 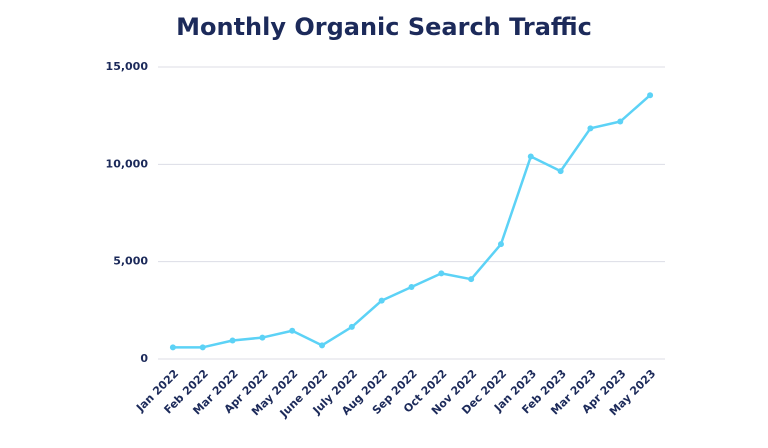 I want to click on y-tick-label: 0, so click(x=144, y=358).